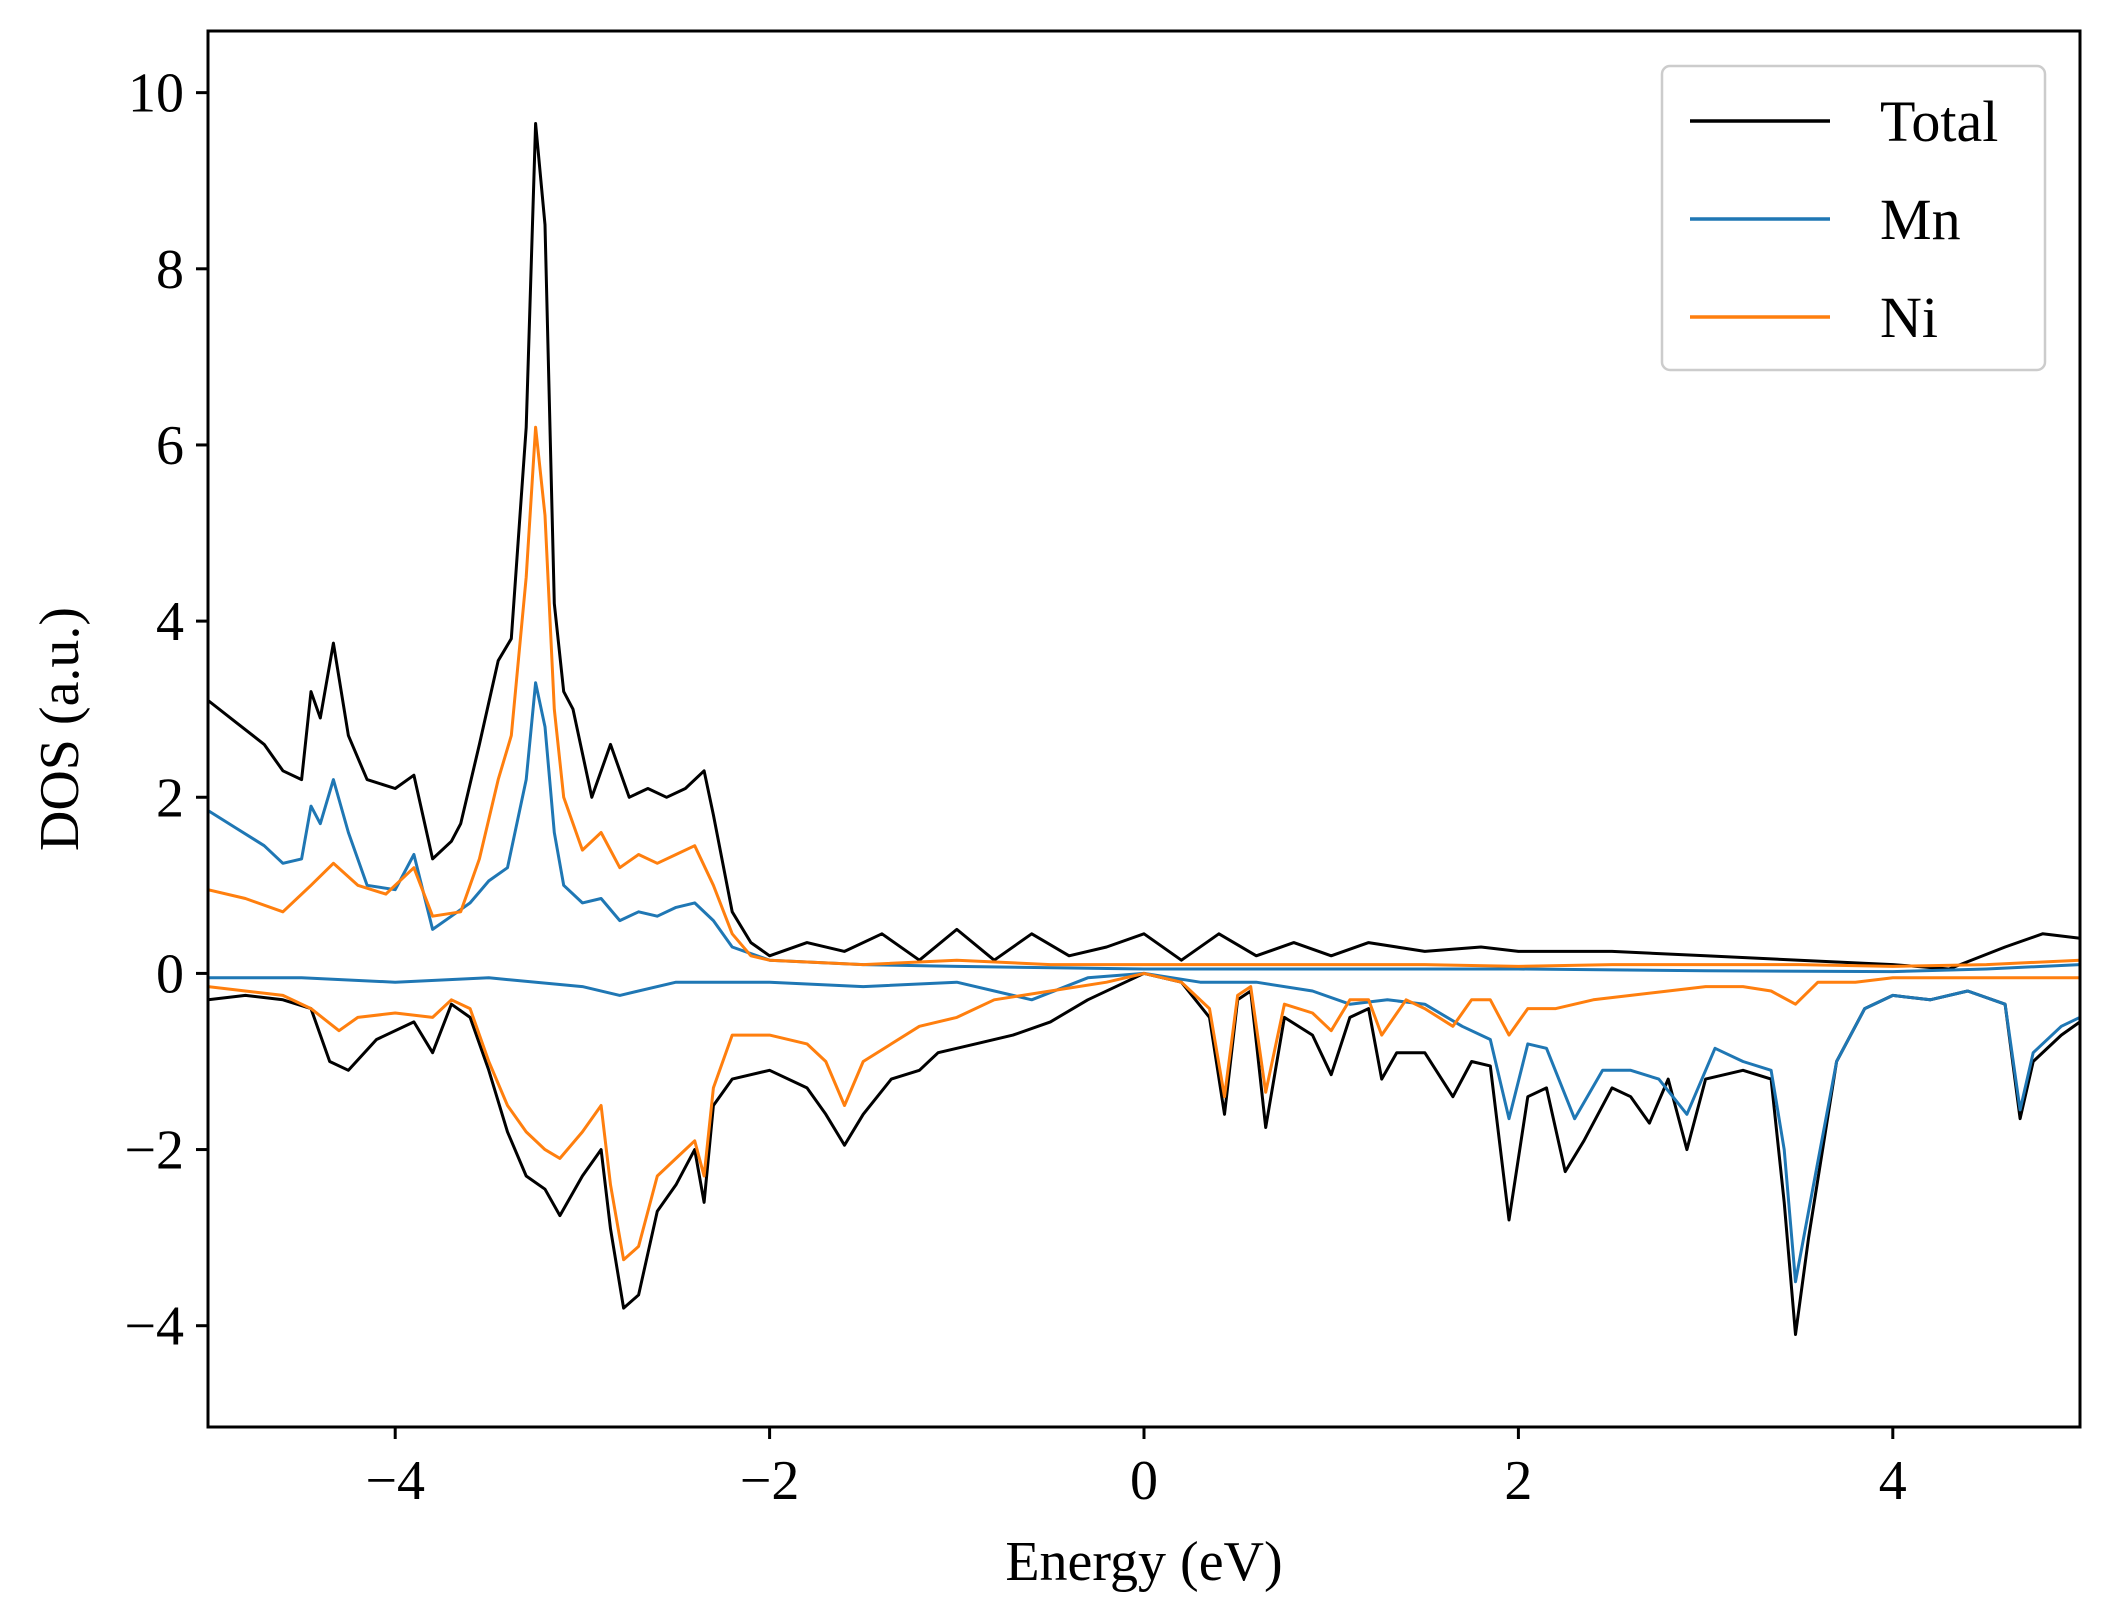 This screenshot has width=2101, height=1622. I want to click on y-tick-label: 8, so click(170, 270).